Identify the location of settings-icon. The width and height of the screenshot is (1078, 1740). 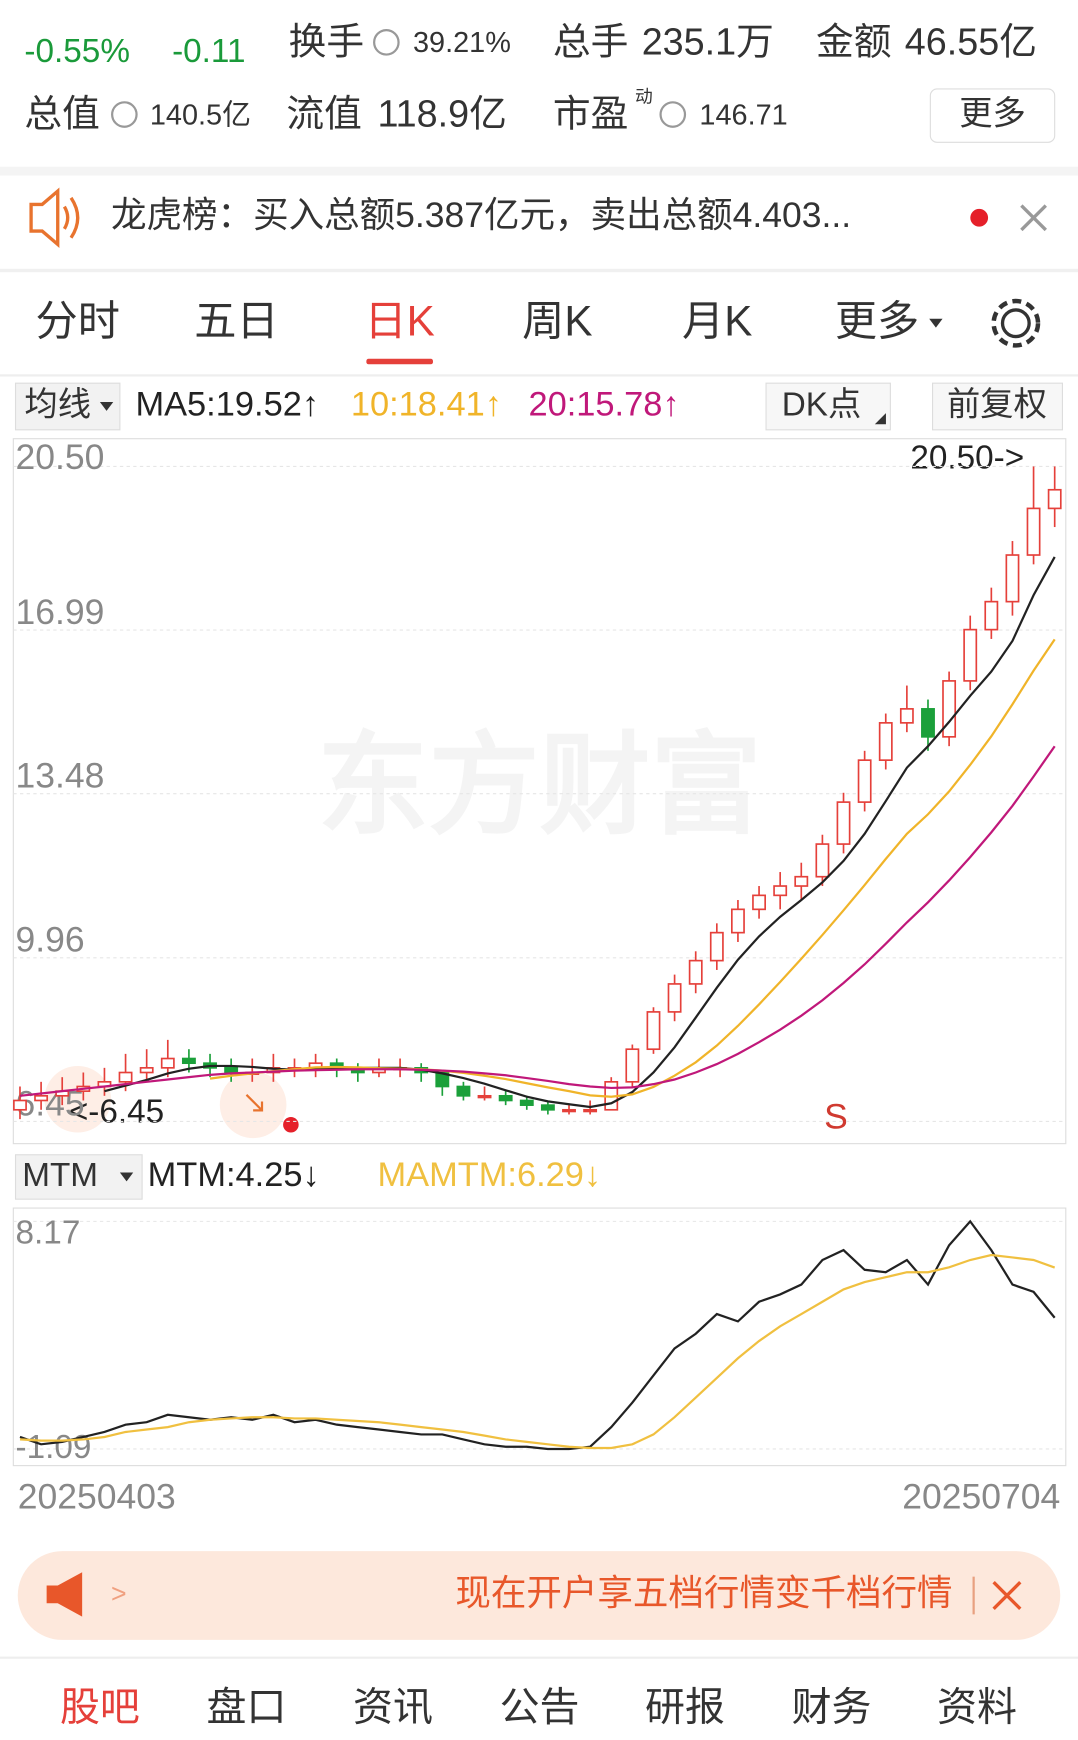
(1015, 323).